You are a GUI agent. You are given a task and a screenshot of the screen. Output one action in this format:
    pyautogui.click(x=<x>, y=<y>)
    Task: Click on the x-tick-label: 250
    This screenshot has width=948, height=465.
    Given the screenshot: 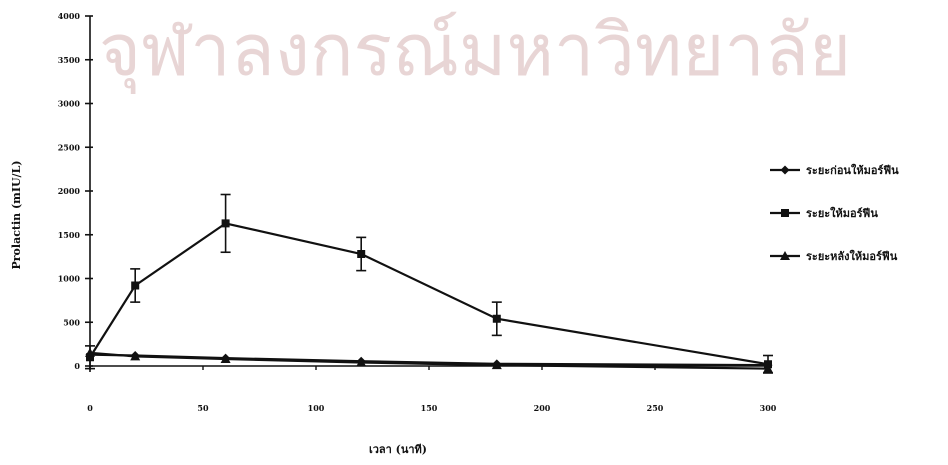 What is the action you would take?
    pyautogui.click(x=655, y=408)
    